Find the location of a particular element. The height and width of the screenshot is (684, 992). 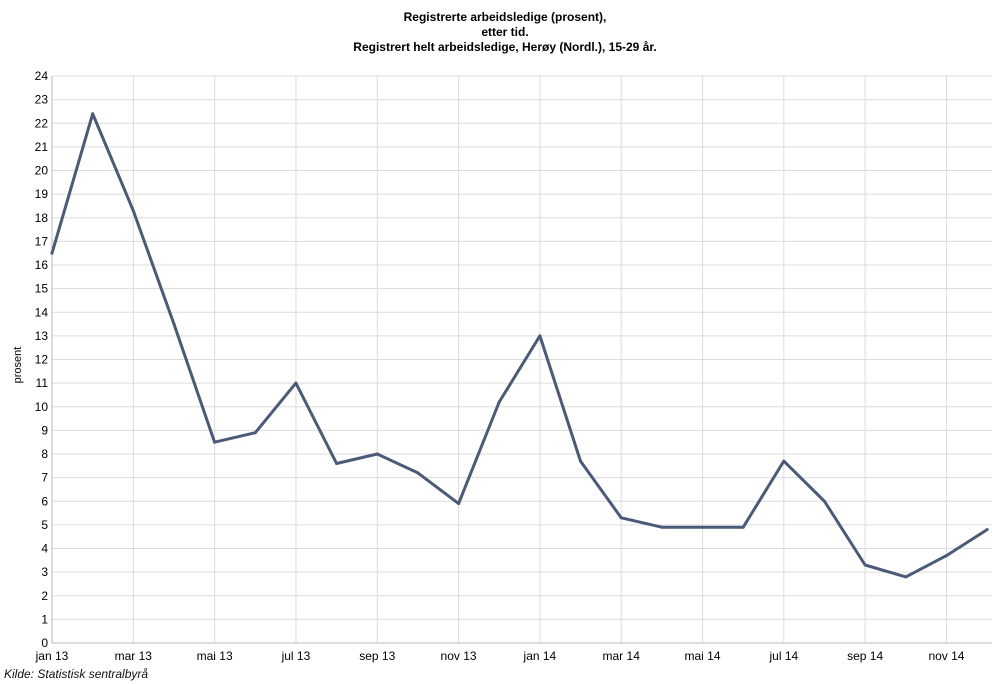

x-tick-label: sep 14 is located at coordinates (865, 656).